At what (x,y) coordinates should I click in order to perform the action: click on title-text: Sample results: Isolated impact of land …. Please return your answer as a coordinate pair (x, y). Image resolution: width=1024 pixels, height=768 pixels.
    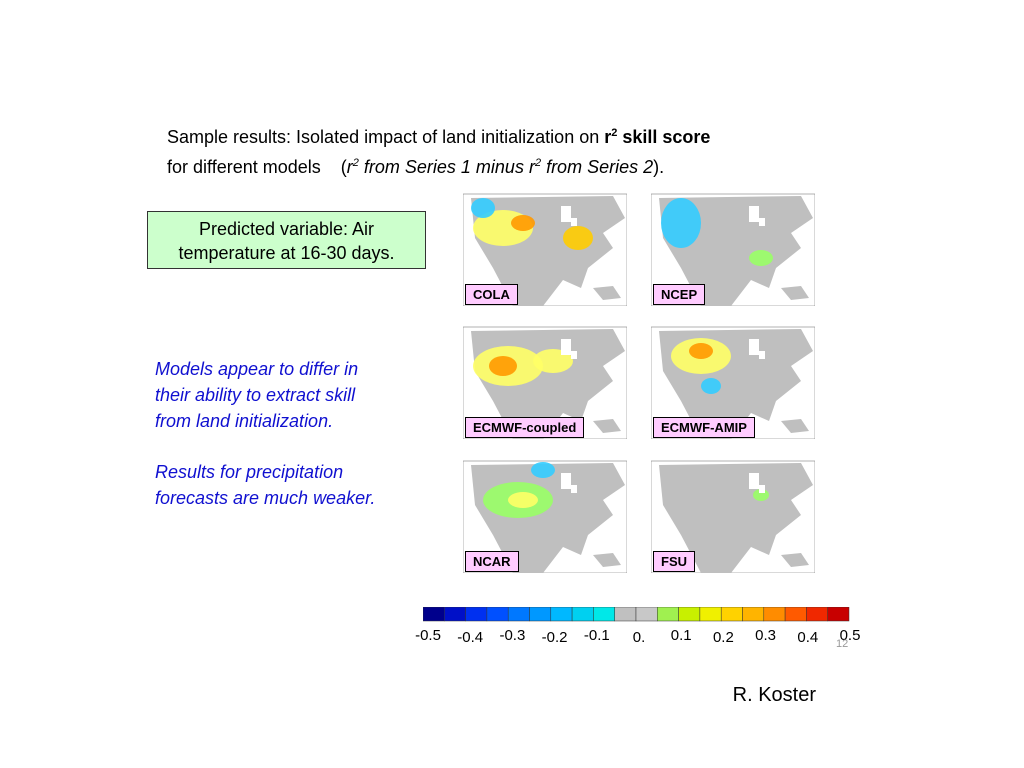
    Looking at the image, I should click on (386, 137).